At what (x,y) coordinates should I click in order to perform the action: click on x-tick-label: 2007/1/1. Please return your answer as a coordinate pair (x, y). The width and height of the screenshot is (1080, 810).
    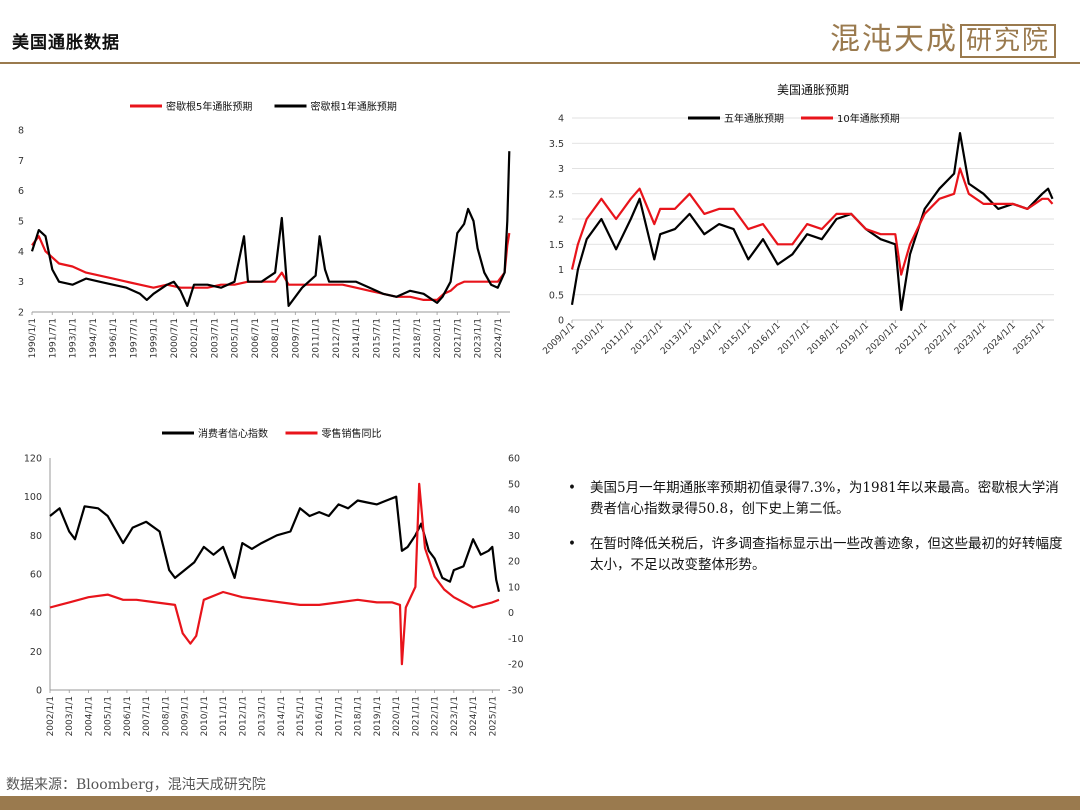
    Looking at the image, I should click on (147, 716).